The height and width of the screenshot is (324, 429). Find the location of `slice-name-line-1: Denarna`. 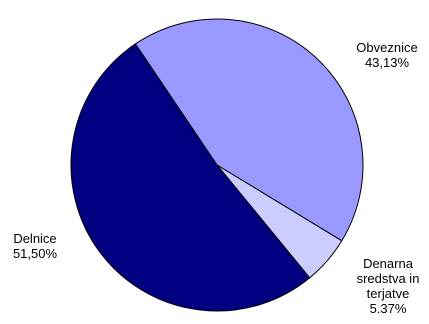

slice-name-line-1: Denarna is located at coordinates (388, 263).